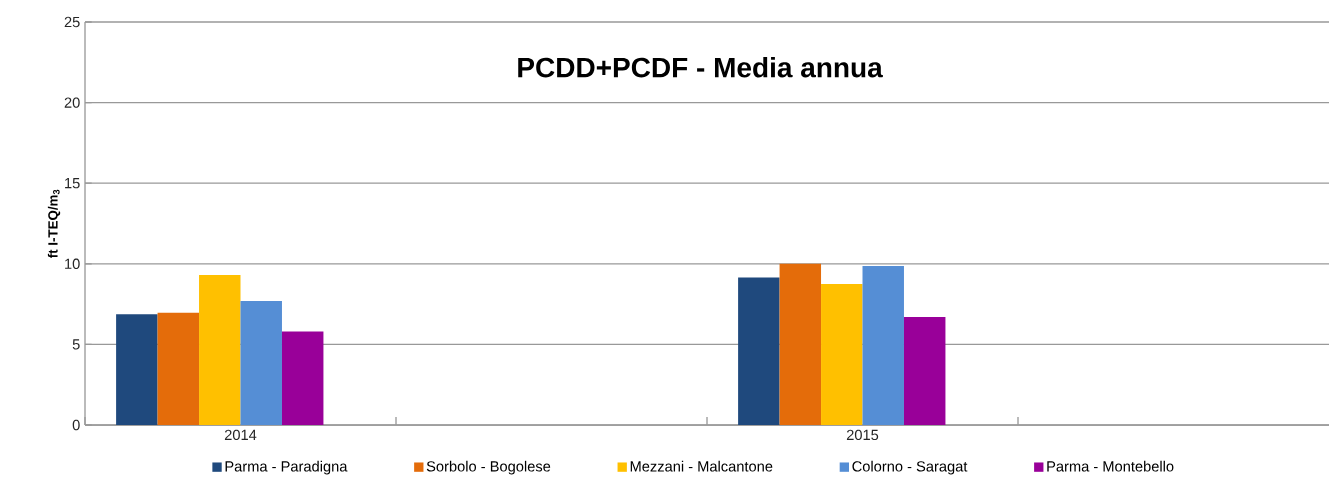 The width and height of the screenshot is (1329, 497). Describe the element at coordinates (910, 467) in the screenshot. I see `legend-label: Colorno - Saragat` at that location.